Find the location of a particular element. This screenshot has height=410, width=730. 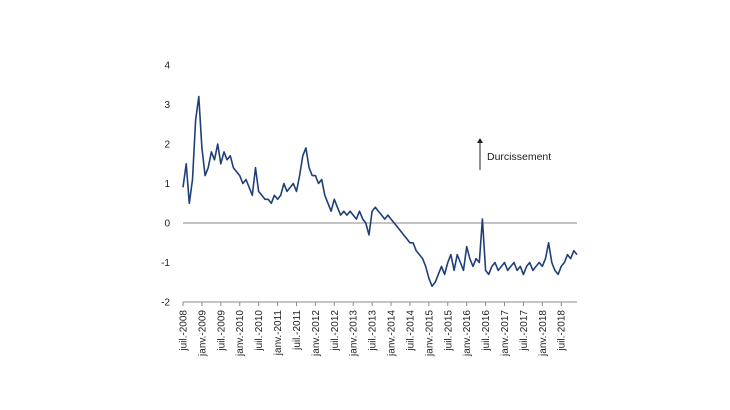

x-tick-label: juil.-2008 is located at coordinates (184, 331).